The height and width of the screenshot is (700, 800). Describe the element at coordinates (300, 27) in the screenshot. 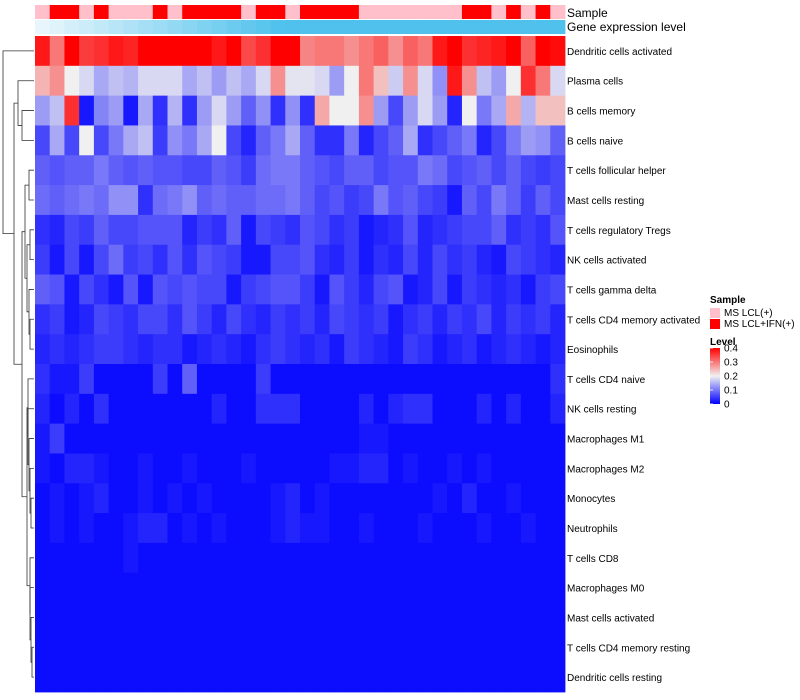

I see `expression-annotation-track` at that location.